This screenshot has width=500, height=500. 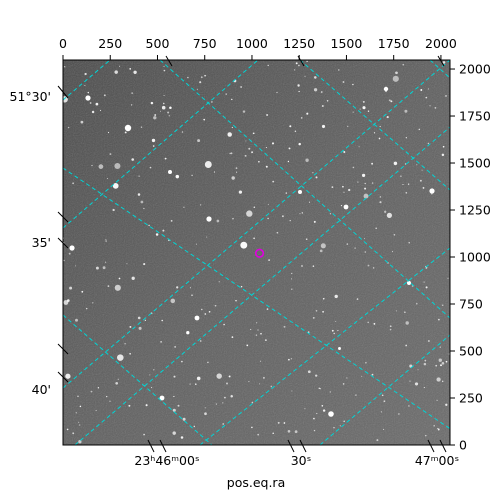 I want to click on right-axis-tick-label: 500, so click(x=471, y=351).